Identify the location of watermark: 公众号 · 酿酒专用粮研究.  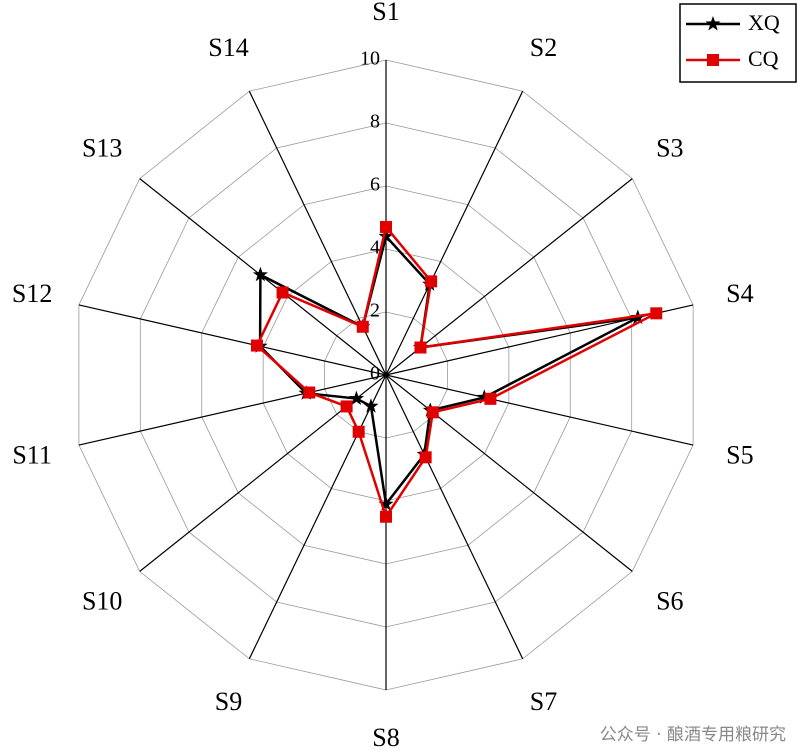
(693, 735).